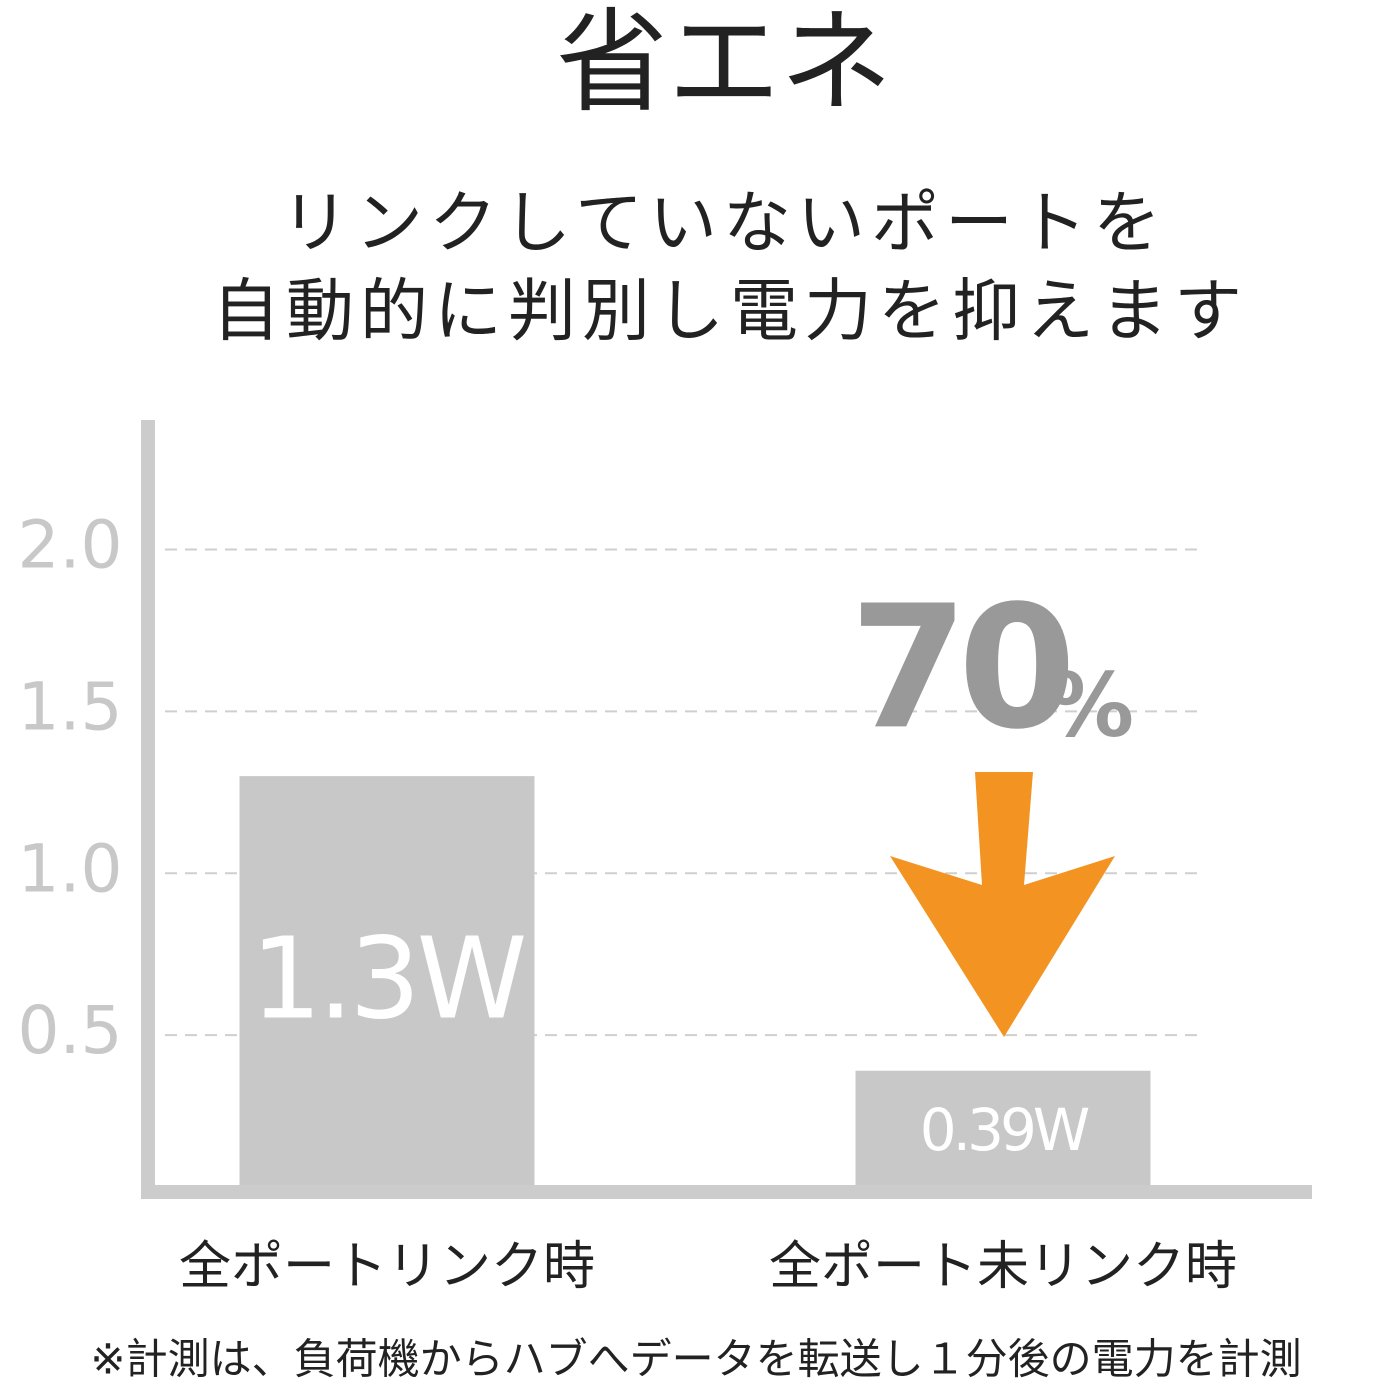 The height and width of the screenshot is (1392, 1392). What do you see at coordinates (724, 224) in the screenshot?
I see `subtitle: リンクしていないポートを` at bounding box center [724, 224].